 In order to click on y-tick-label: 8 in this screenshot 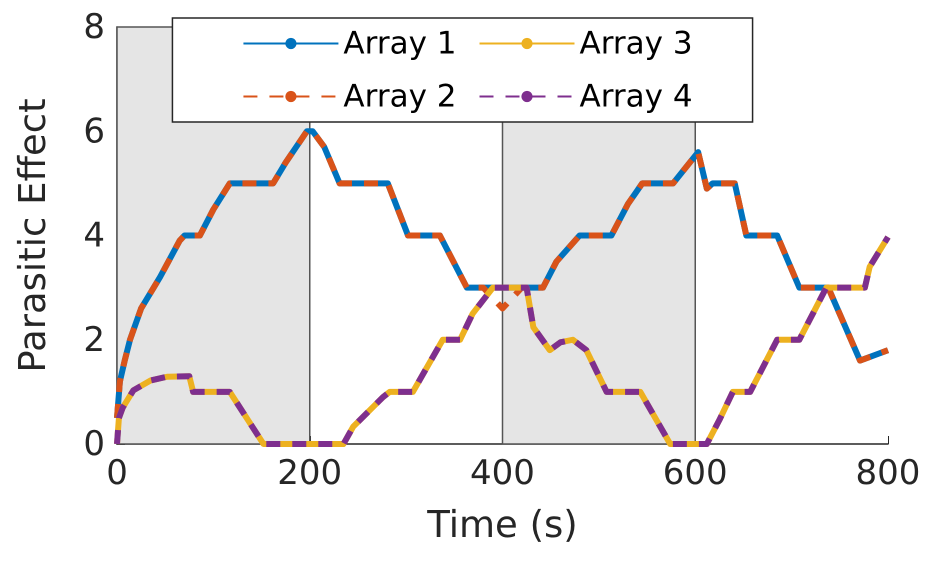, I will do `click(94, 27)`.